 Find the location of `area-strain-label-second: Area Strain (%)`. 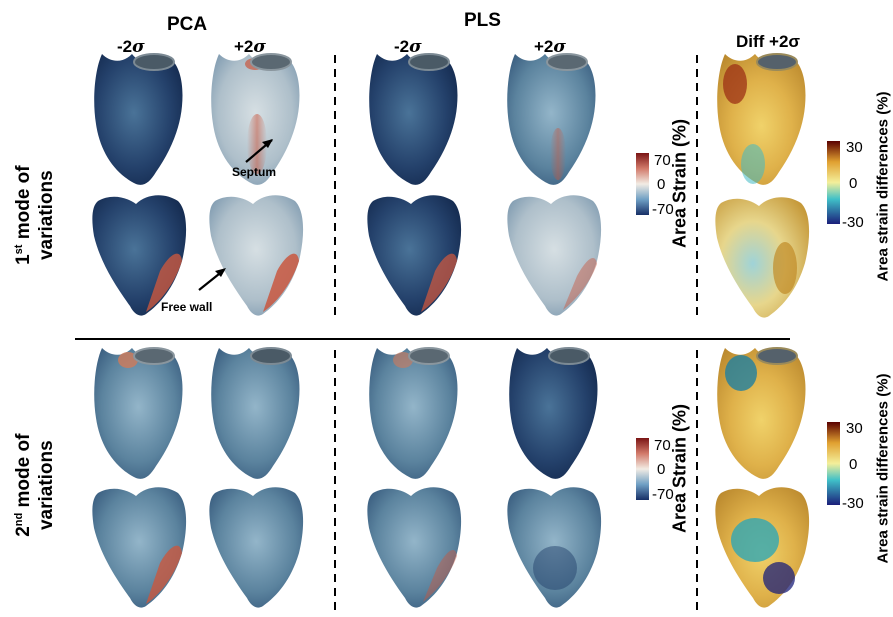

area-strain-label-second: Area Strain (%) is located at coordinates (679, 468).